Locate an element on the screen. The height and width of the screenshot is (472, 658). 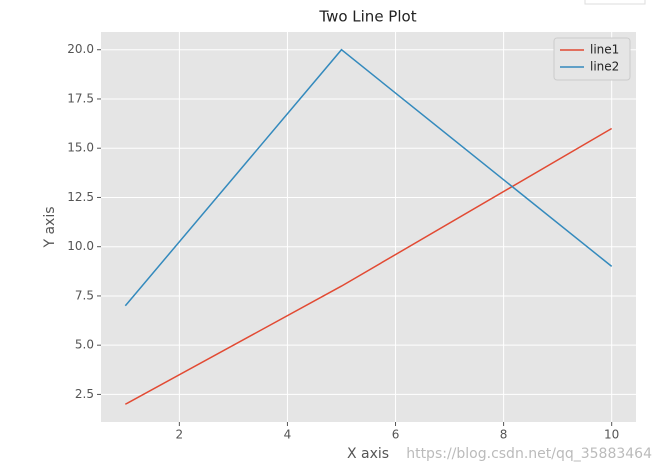
legend-box is located at coordinates (592, 59).